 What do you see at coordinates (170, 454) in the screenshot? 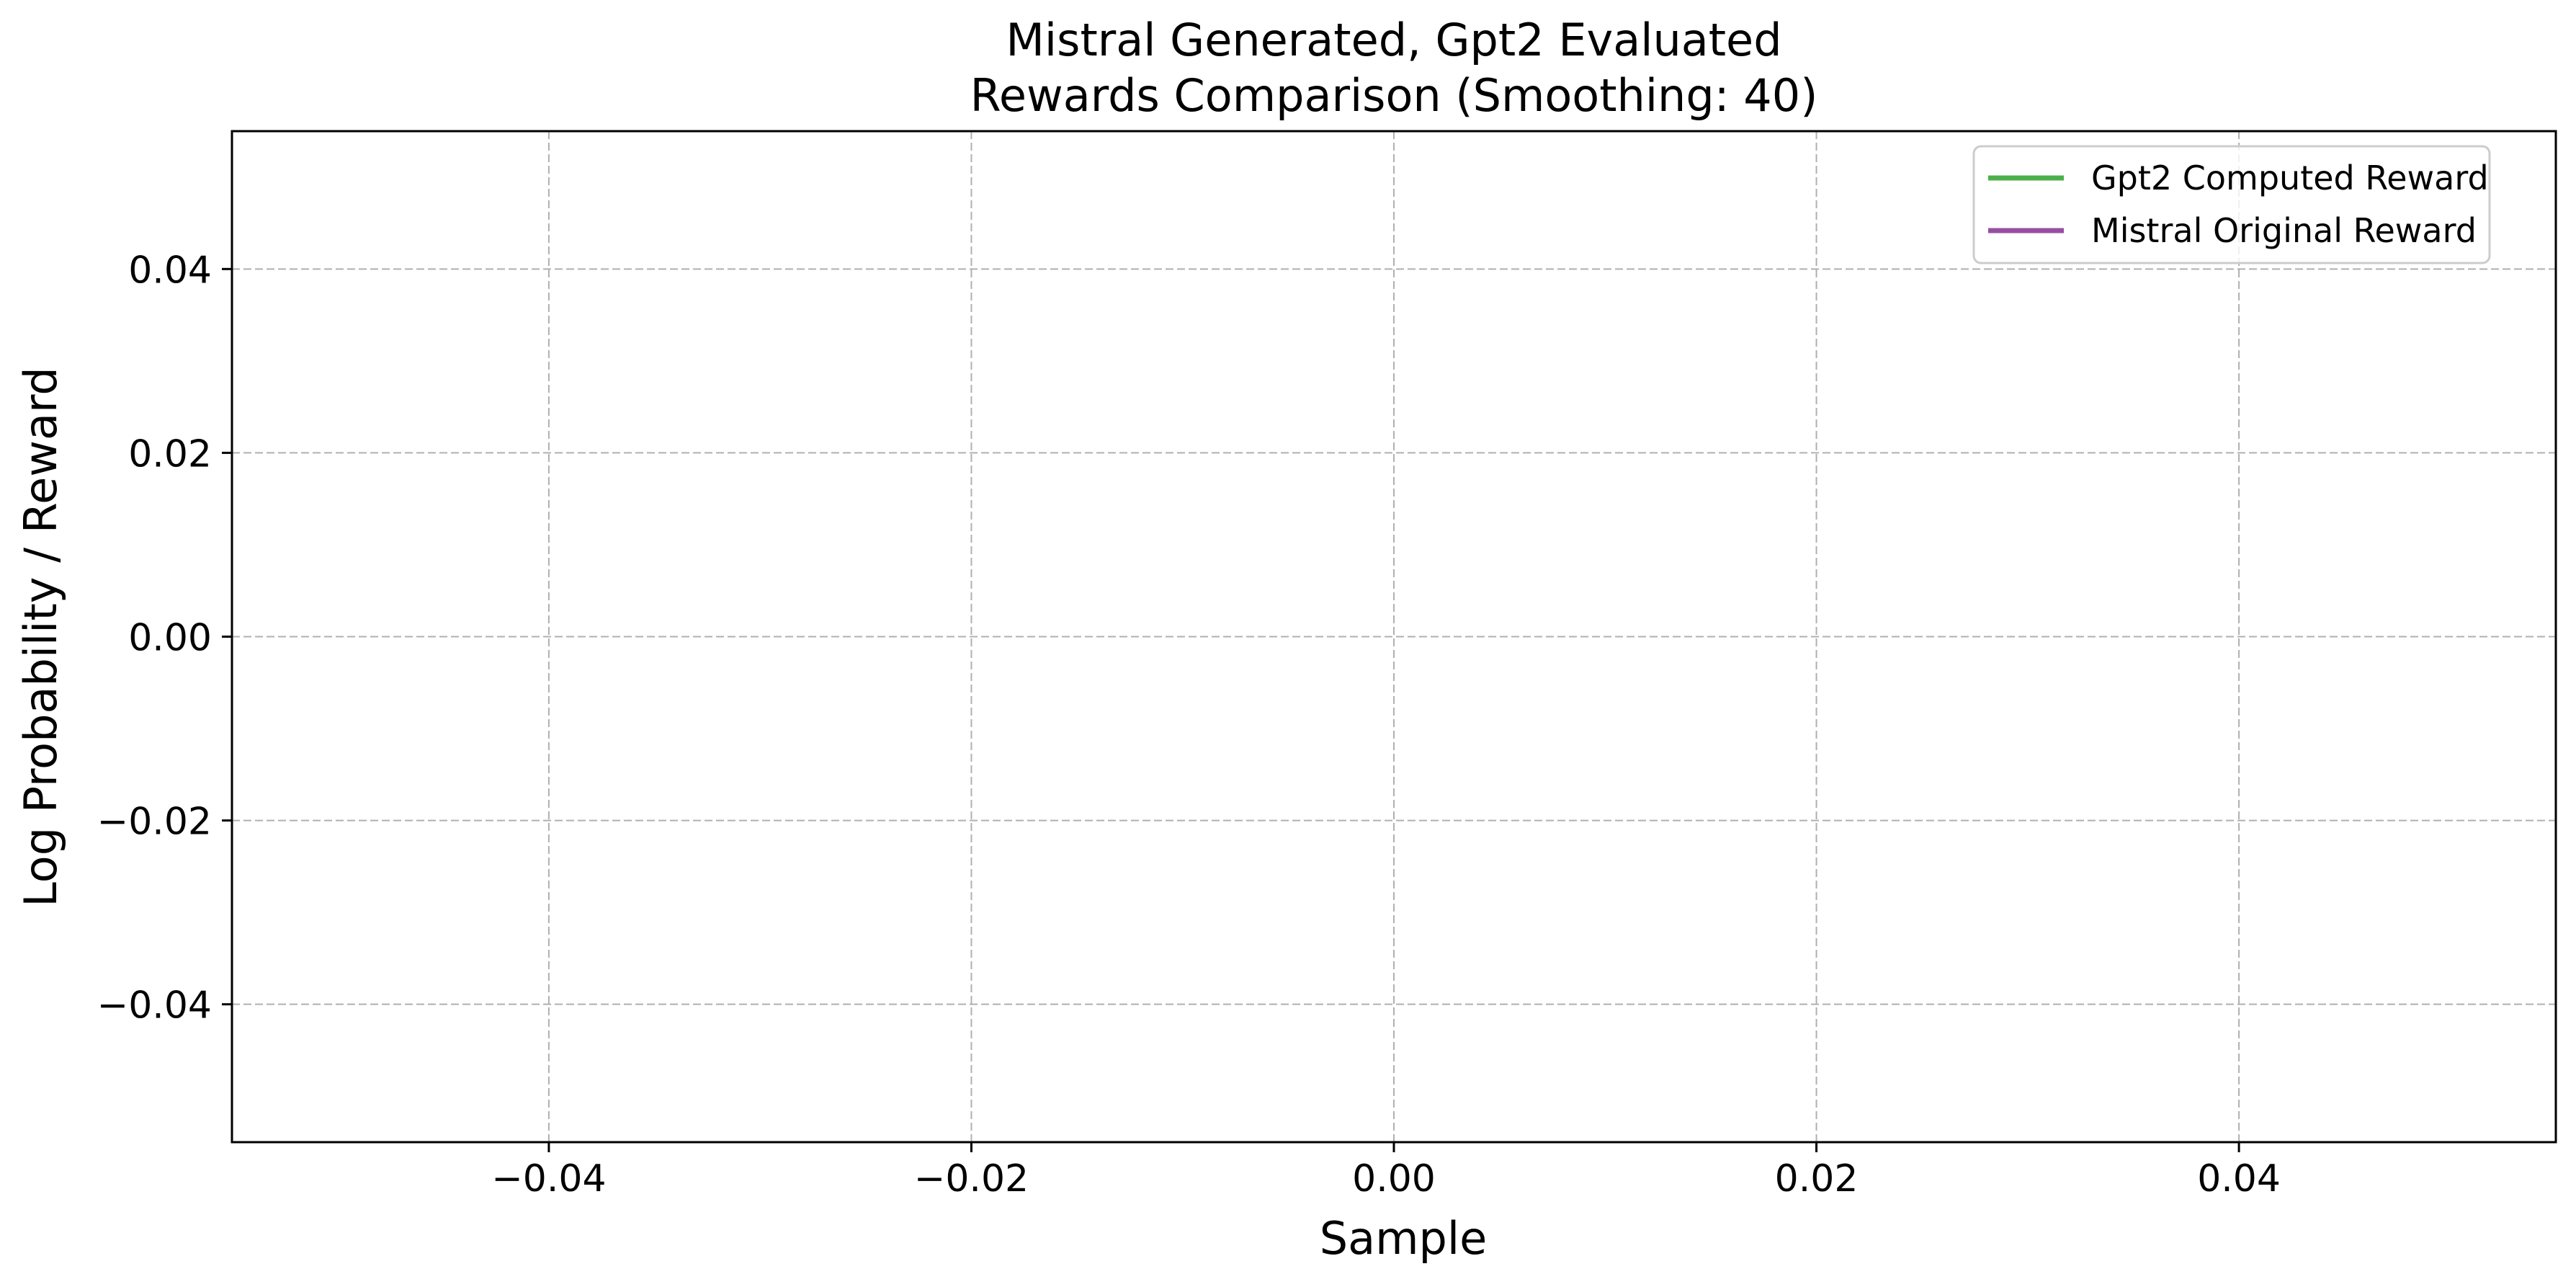
I see `y-tick-label: 0.02` at bounding box center [170, 454].